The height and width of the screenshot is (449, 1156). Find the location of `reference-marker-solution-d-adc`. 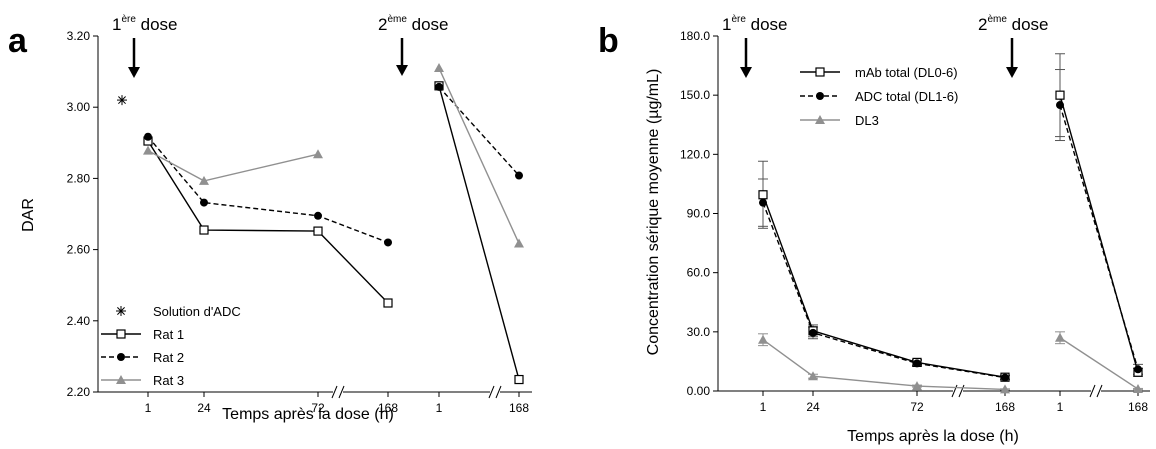

reference-marker-solution-d-adc is located at coordinates (122, 100).